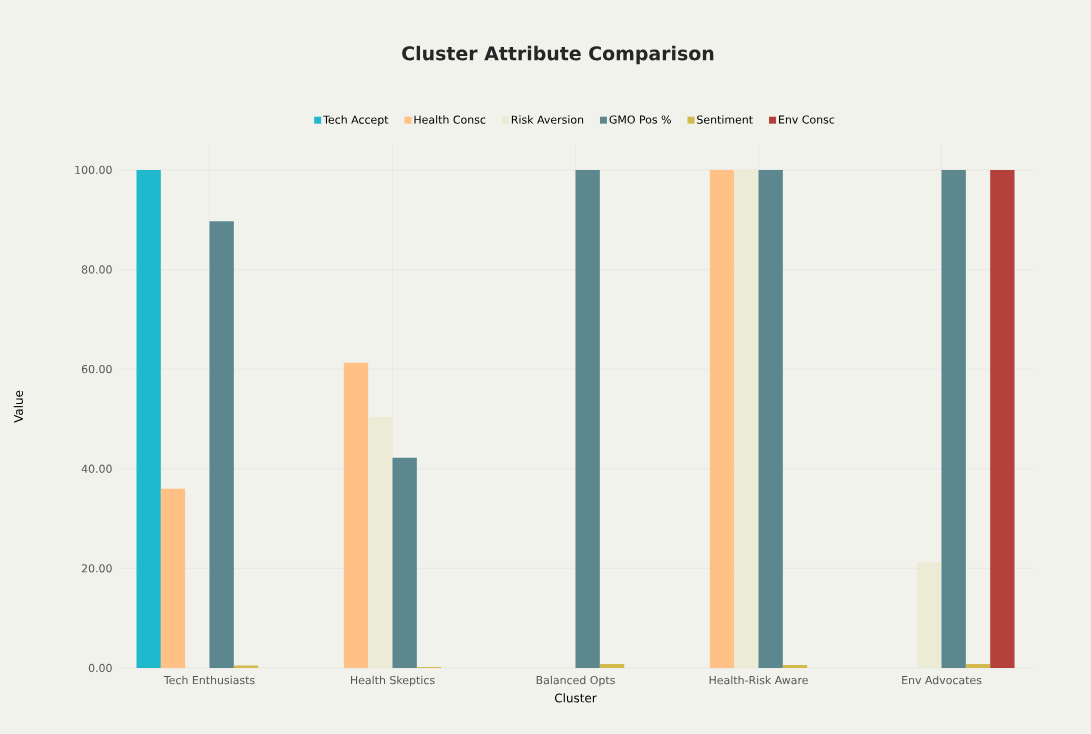 The image size is (1091, 734). Describe the element at coordinates (558, 55) in the screenshot. I see `chart-title: Cluster Attribute Comparison` at that location.